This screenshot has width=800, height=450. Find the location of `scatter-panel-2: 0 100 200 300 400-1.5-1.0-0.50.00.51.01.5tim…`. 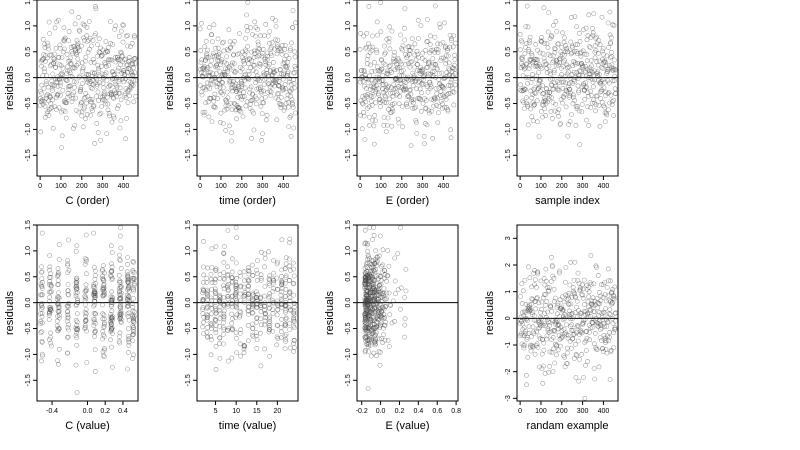

scatter-panel-2: 0 100 200 300 400-1.5-1.0-0.50.00.51.01.5tim… is located at coordinates (231, 103).